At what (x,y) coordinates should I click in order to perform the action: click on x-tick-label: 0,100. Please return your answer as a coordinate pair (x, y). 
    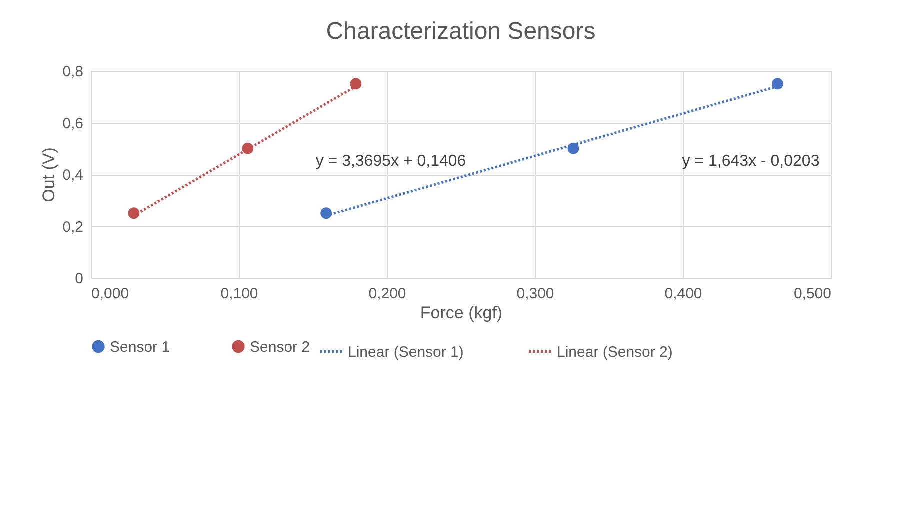
    Looking at the image, I should click on (239, 294).